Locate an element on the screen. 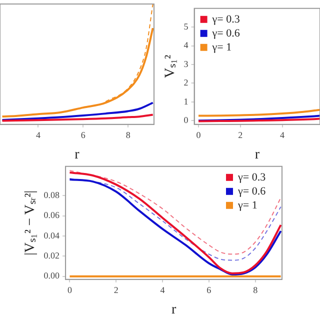  y-tick-label: 5 is located at coordinates (186, 26).